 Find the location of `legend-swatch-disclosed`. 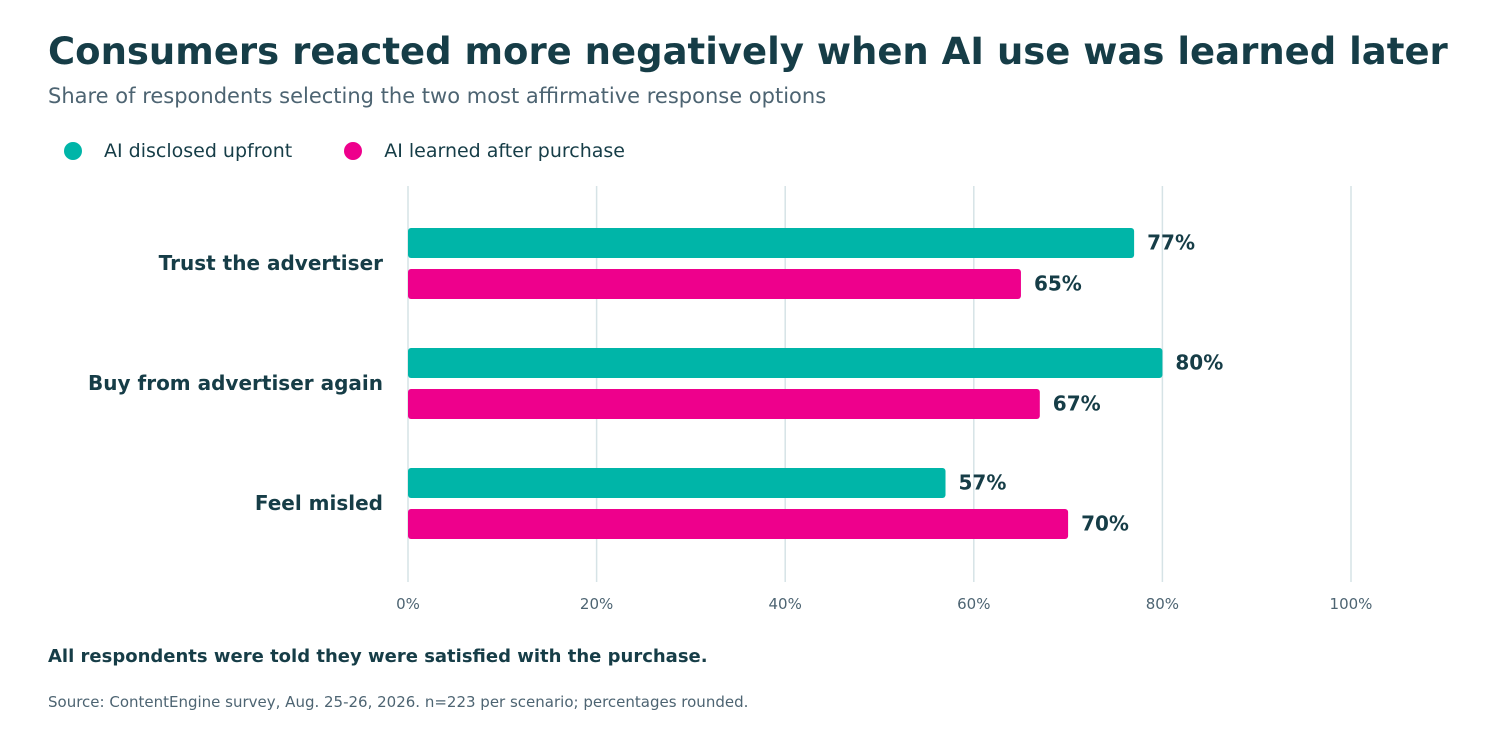

legend-swatch-disclosed is located at coordinates (73, 151).